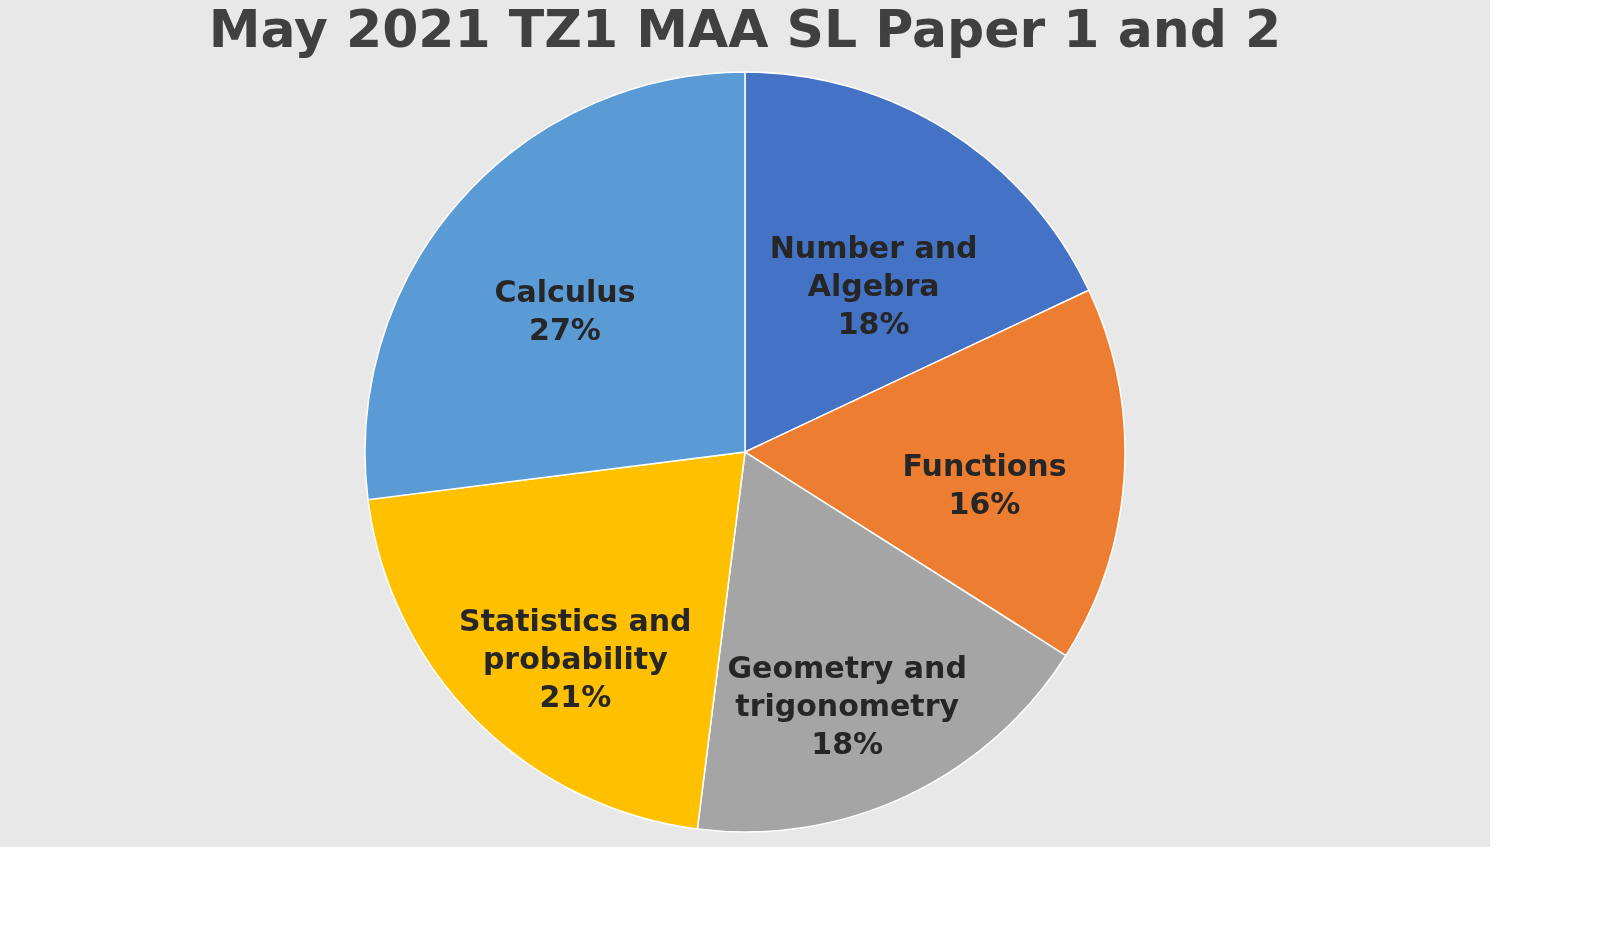 This screenshot has height=940, width=1600. What do you see at coordinates (745, 29) in the screenshot?
I see `chart-title: May 2021 TZ1 MAA SL Paper 1 and 2` at bounding box center [745, 29].